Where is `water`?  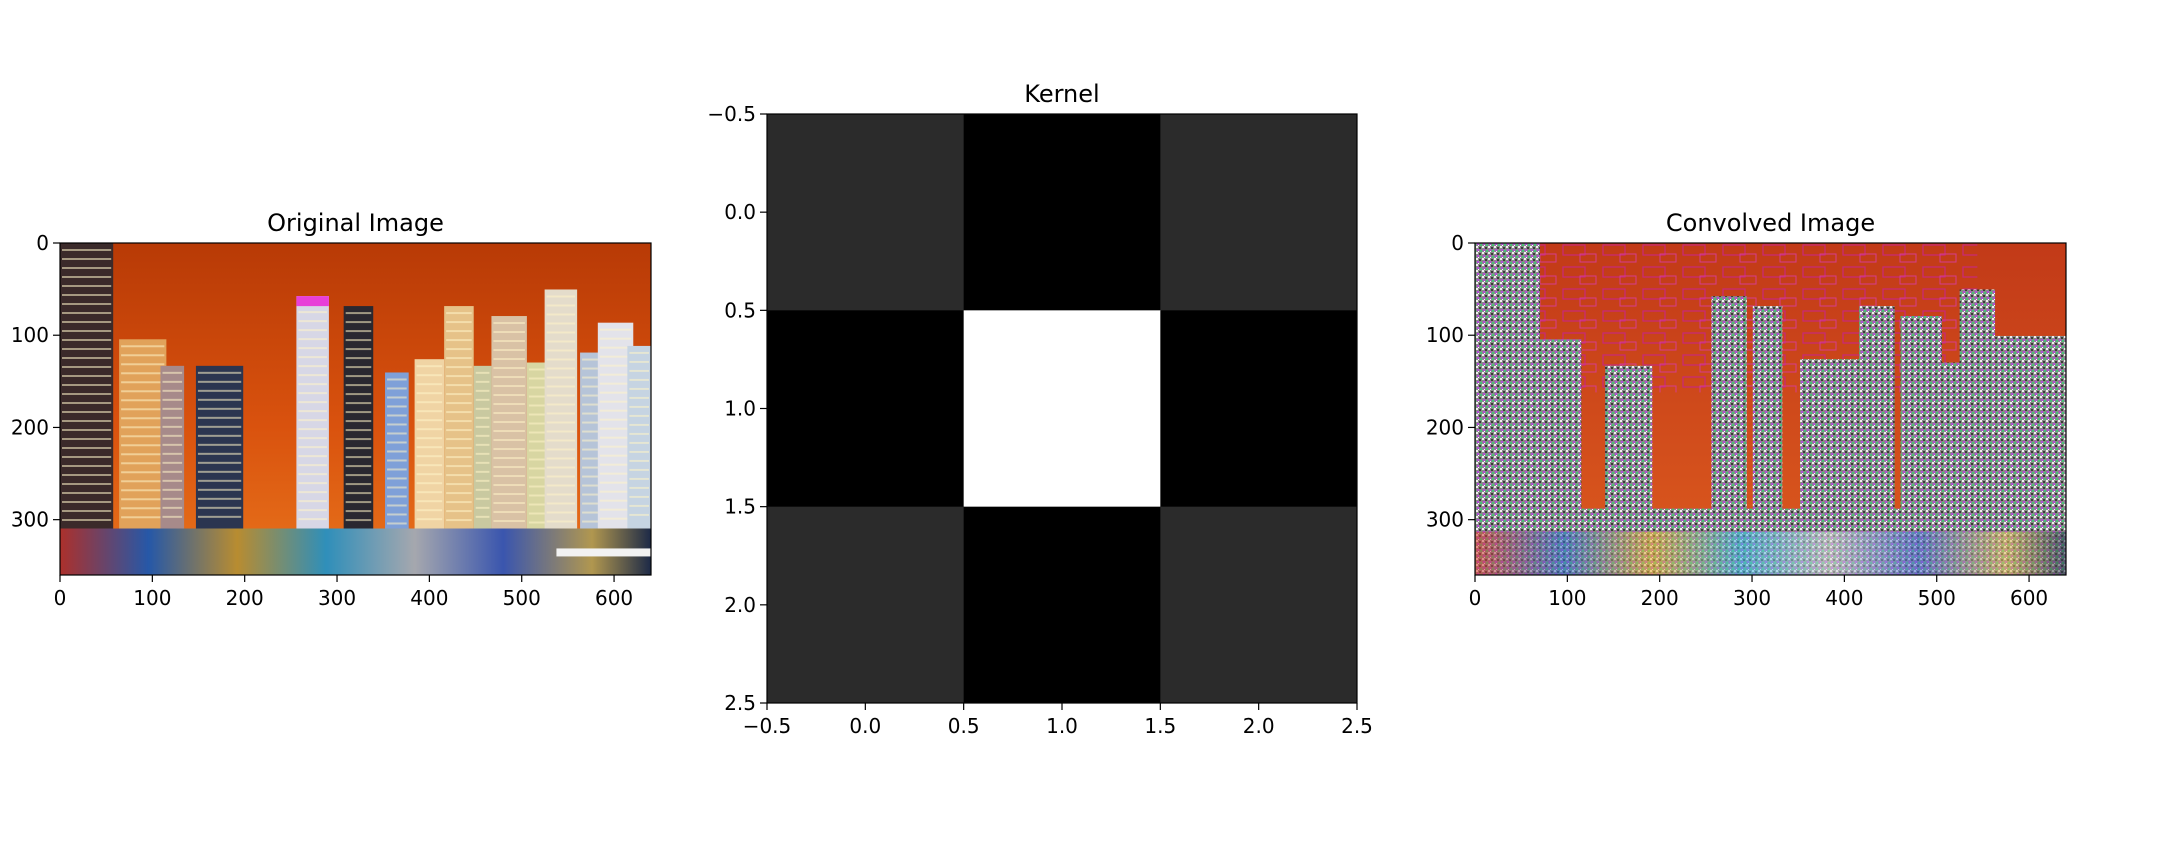 water is located at coordinates (355, 551).